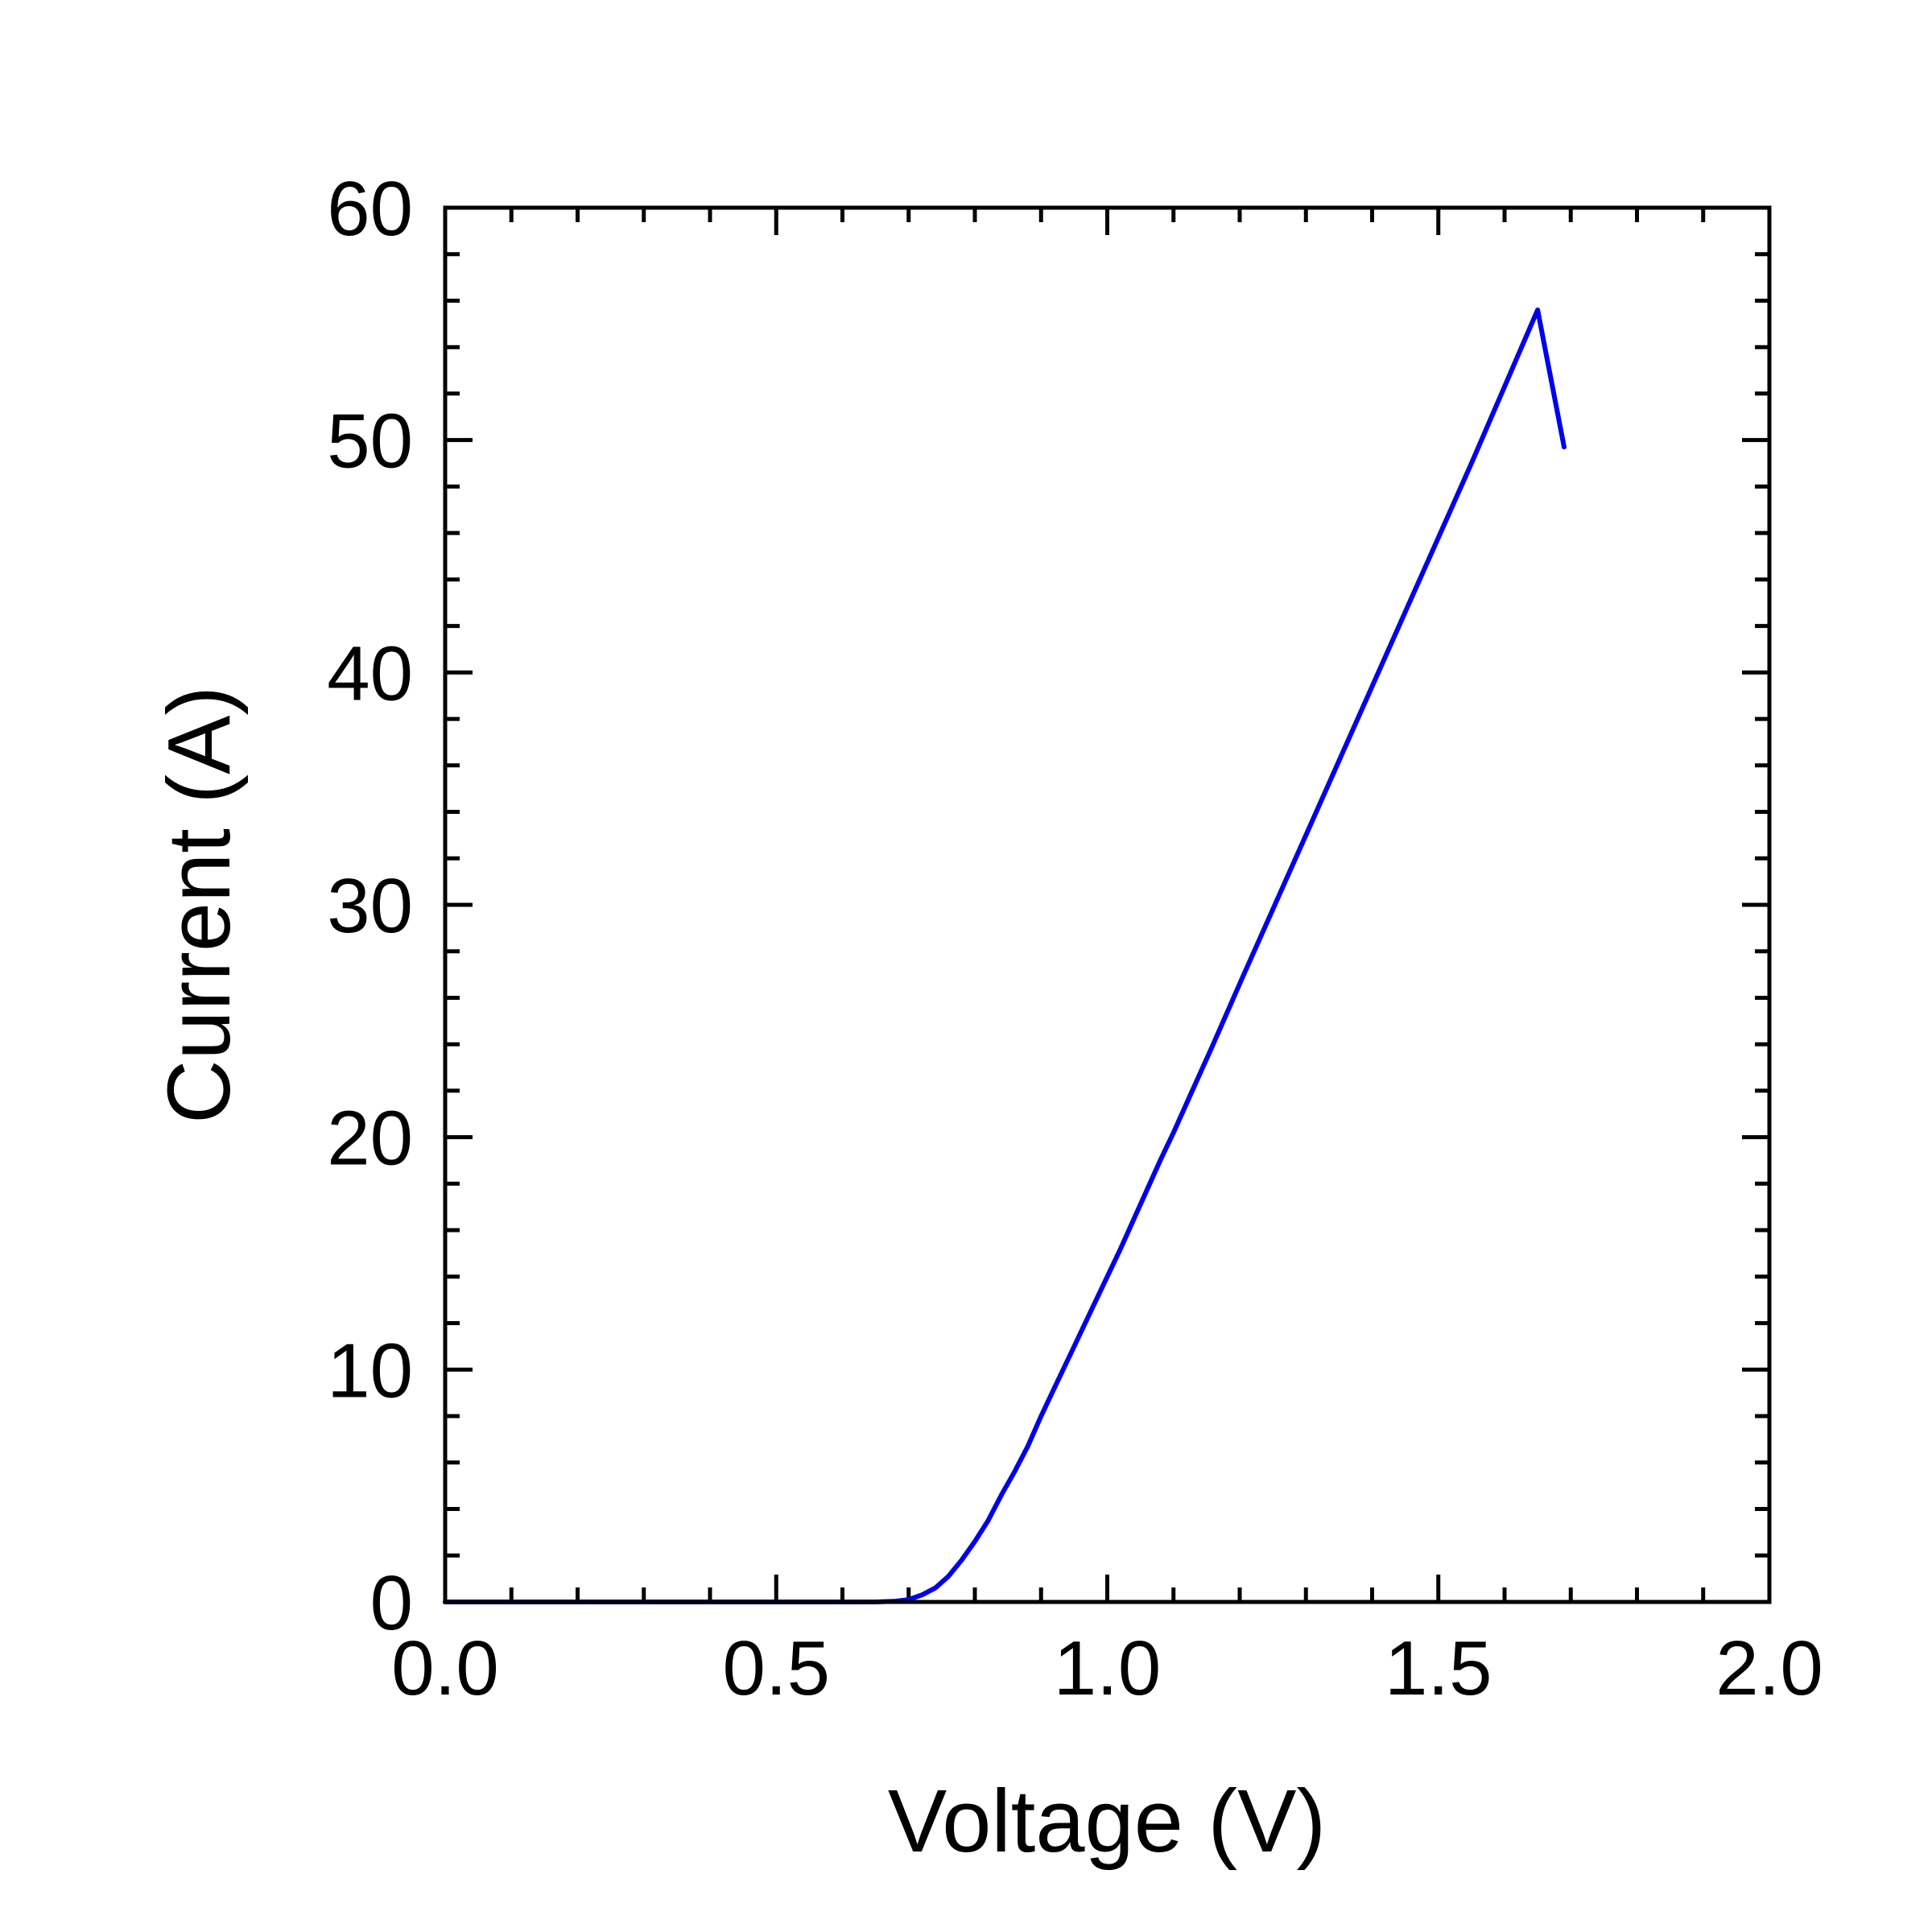 This screenshot has width=1932, height=1932. What do you see at coordinates (199, 905) in the screenshot?
I see `y-axis-title: Current (A)` at bounding box center [199, 905].